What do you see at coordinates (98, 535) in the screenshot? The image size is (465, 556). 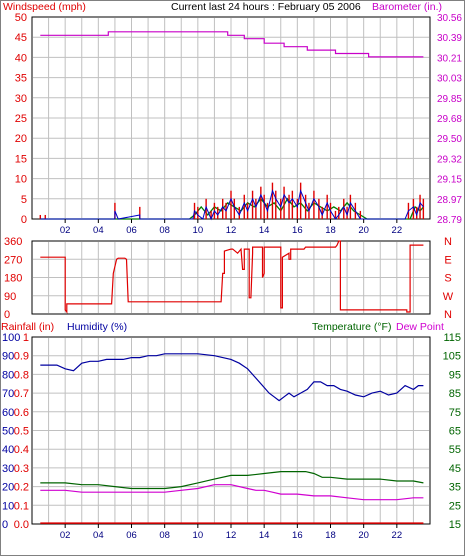 I see `rain-humidity-temperature-x-tick-label: 04` at bounding box center [98, 535].